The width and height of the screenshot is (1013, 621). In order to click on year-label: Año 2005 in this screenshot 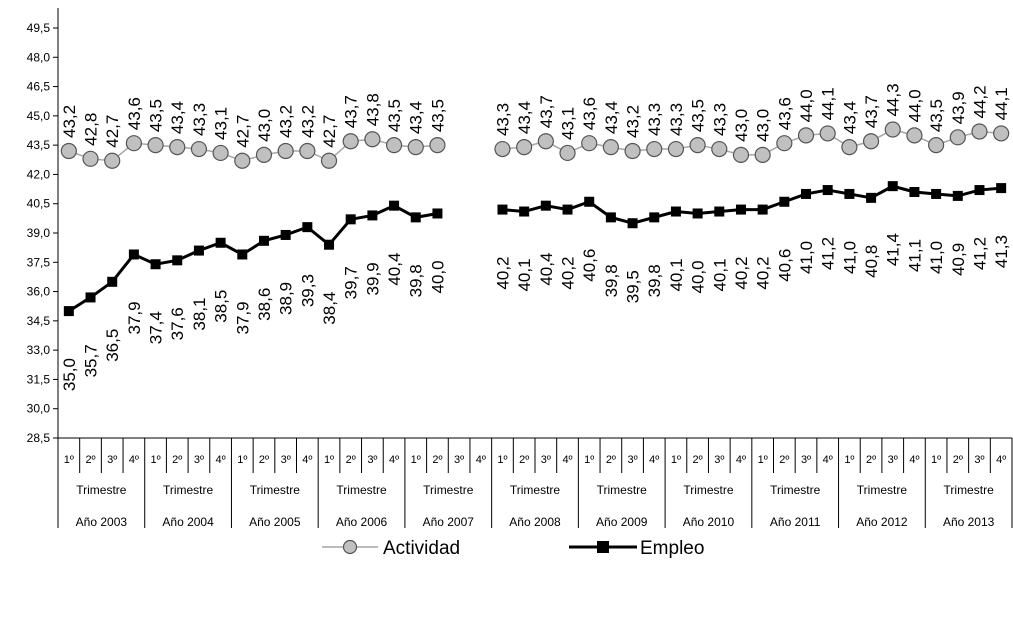, I will do `click(275, 522)`.